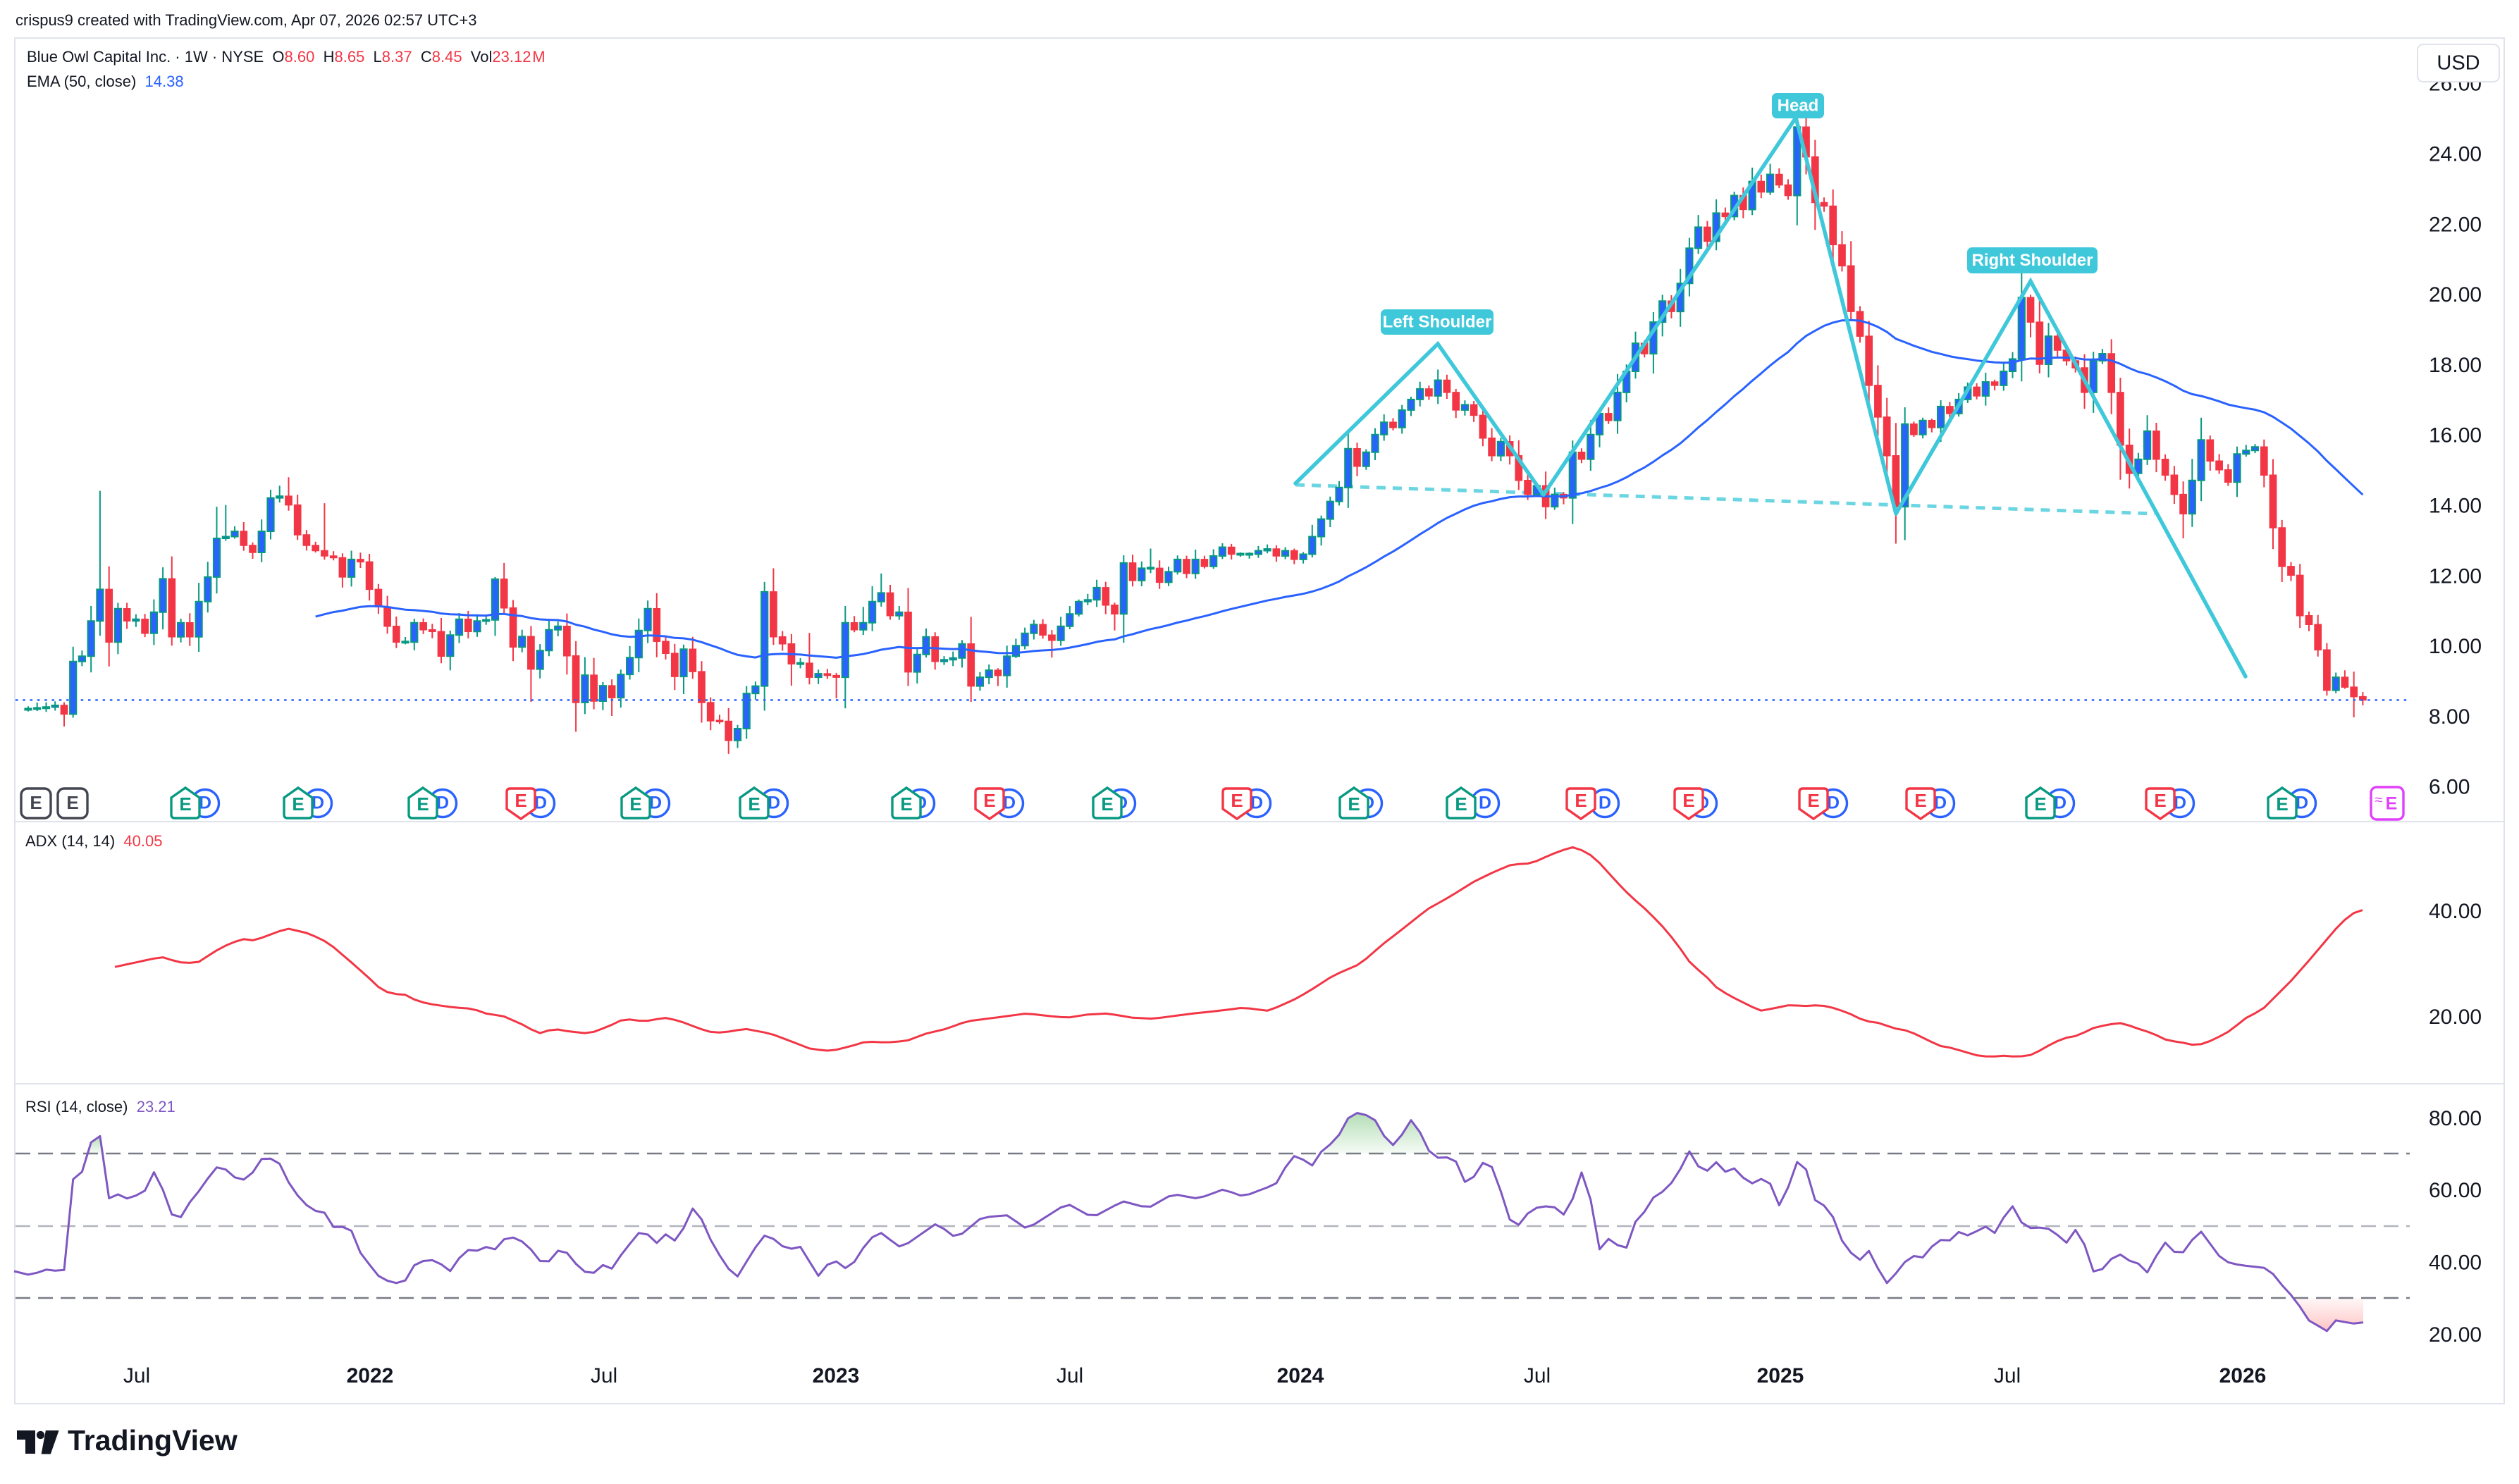 Image resolution: width=2519 pixels, height=1484 pixels. What do you see at coordinates (2455, 224) in the screenshot?
I see `svg-text: 22.00` at bounding box center [2455, 224].